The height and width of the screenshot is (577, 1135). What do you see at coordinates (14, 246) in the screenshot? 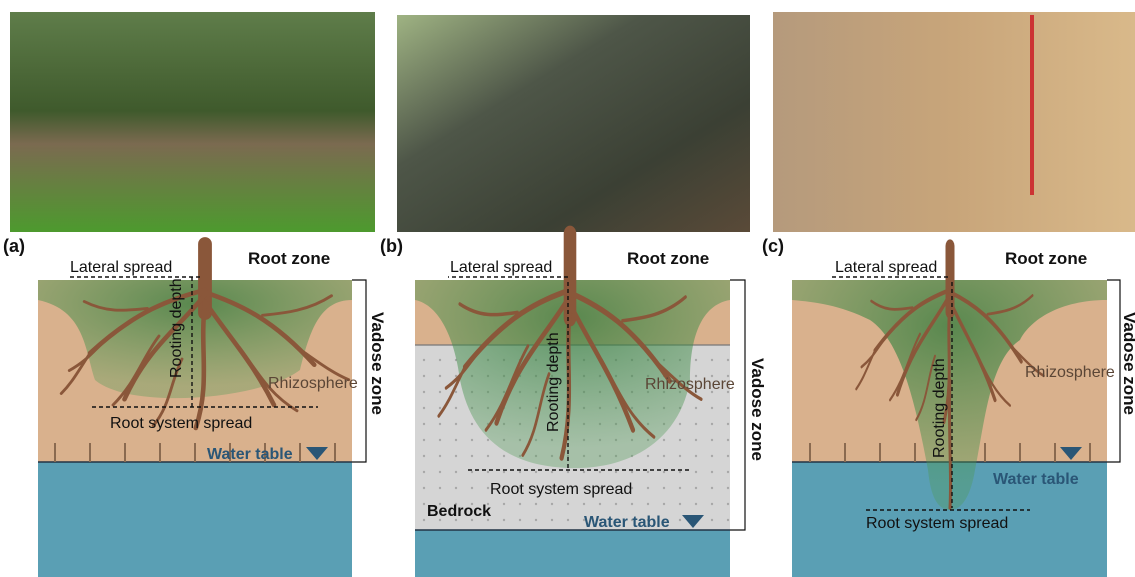
I see `panel-label: (a)` at bounding box center [14, 246].